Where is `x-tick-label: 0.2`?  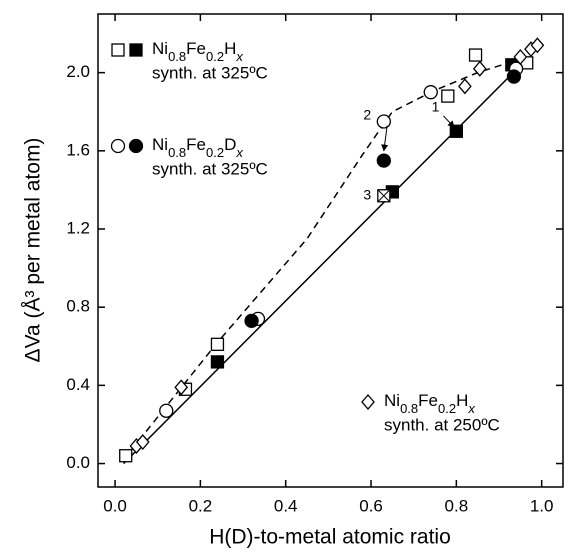
x-tick-label: 0.2 is located at coordinates (201, 505).